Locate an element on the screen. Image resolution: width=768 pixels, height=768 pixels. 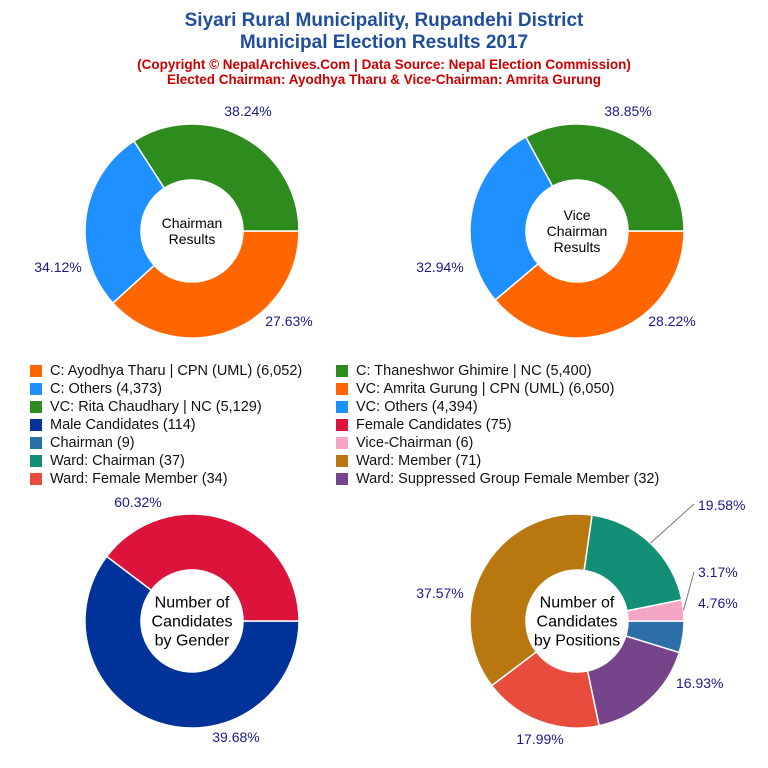
slice-percent-label: 3.17% is located at coordinates (718, 572).